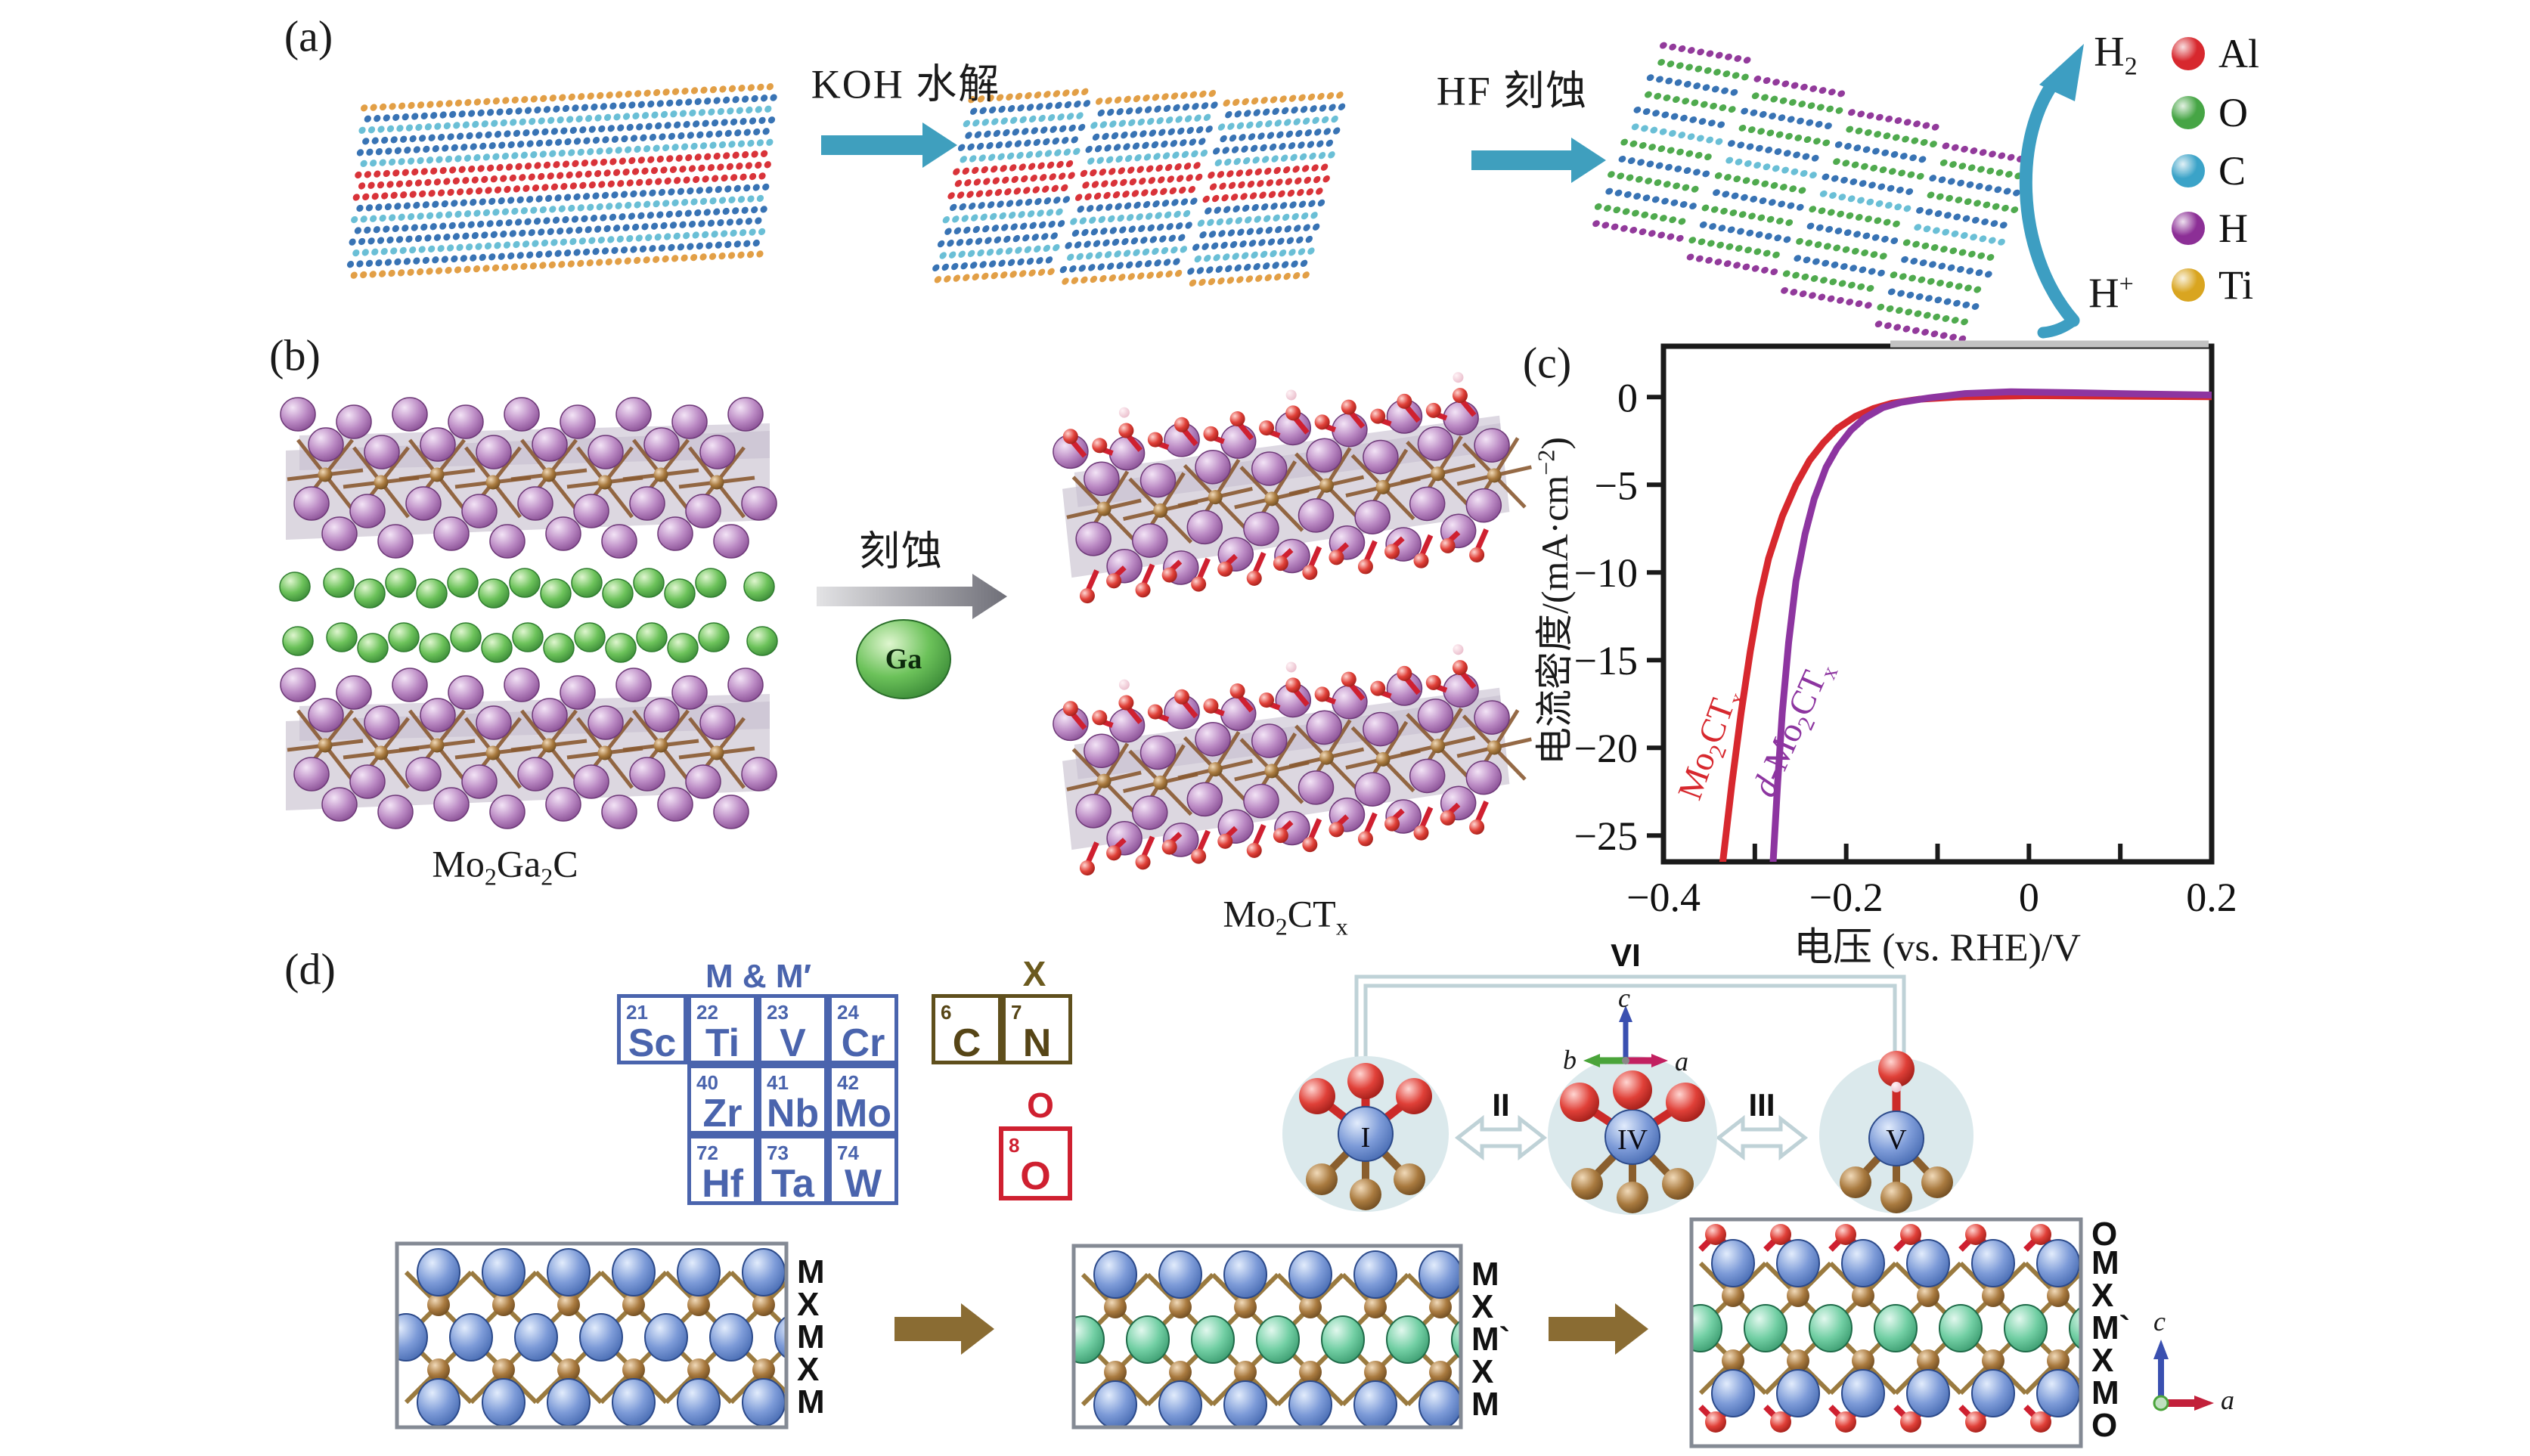  I want to click on element-cell-mo: 42 Mo, so click(863, 1099).